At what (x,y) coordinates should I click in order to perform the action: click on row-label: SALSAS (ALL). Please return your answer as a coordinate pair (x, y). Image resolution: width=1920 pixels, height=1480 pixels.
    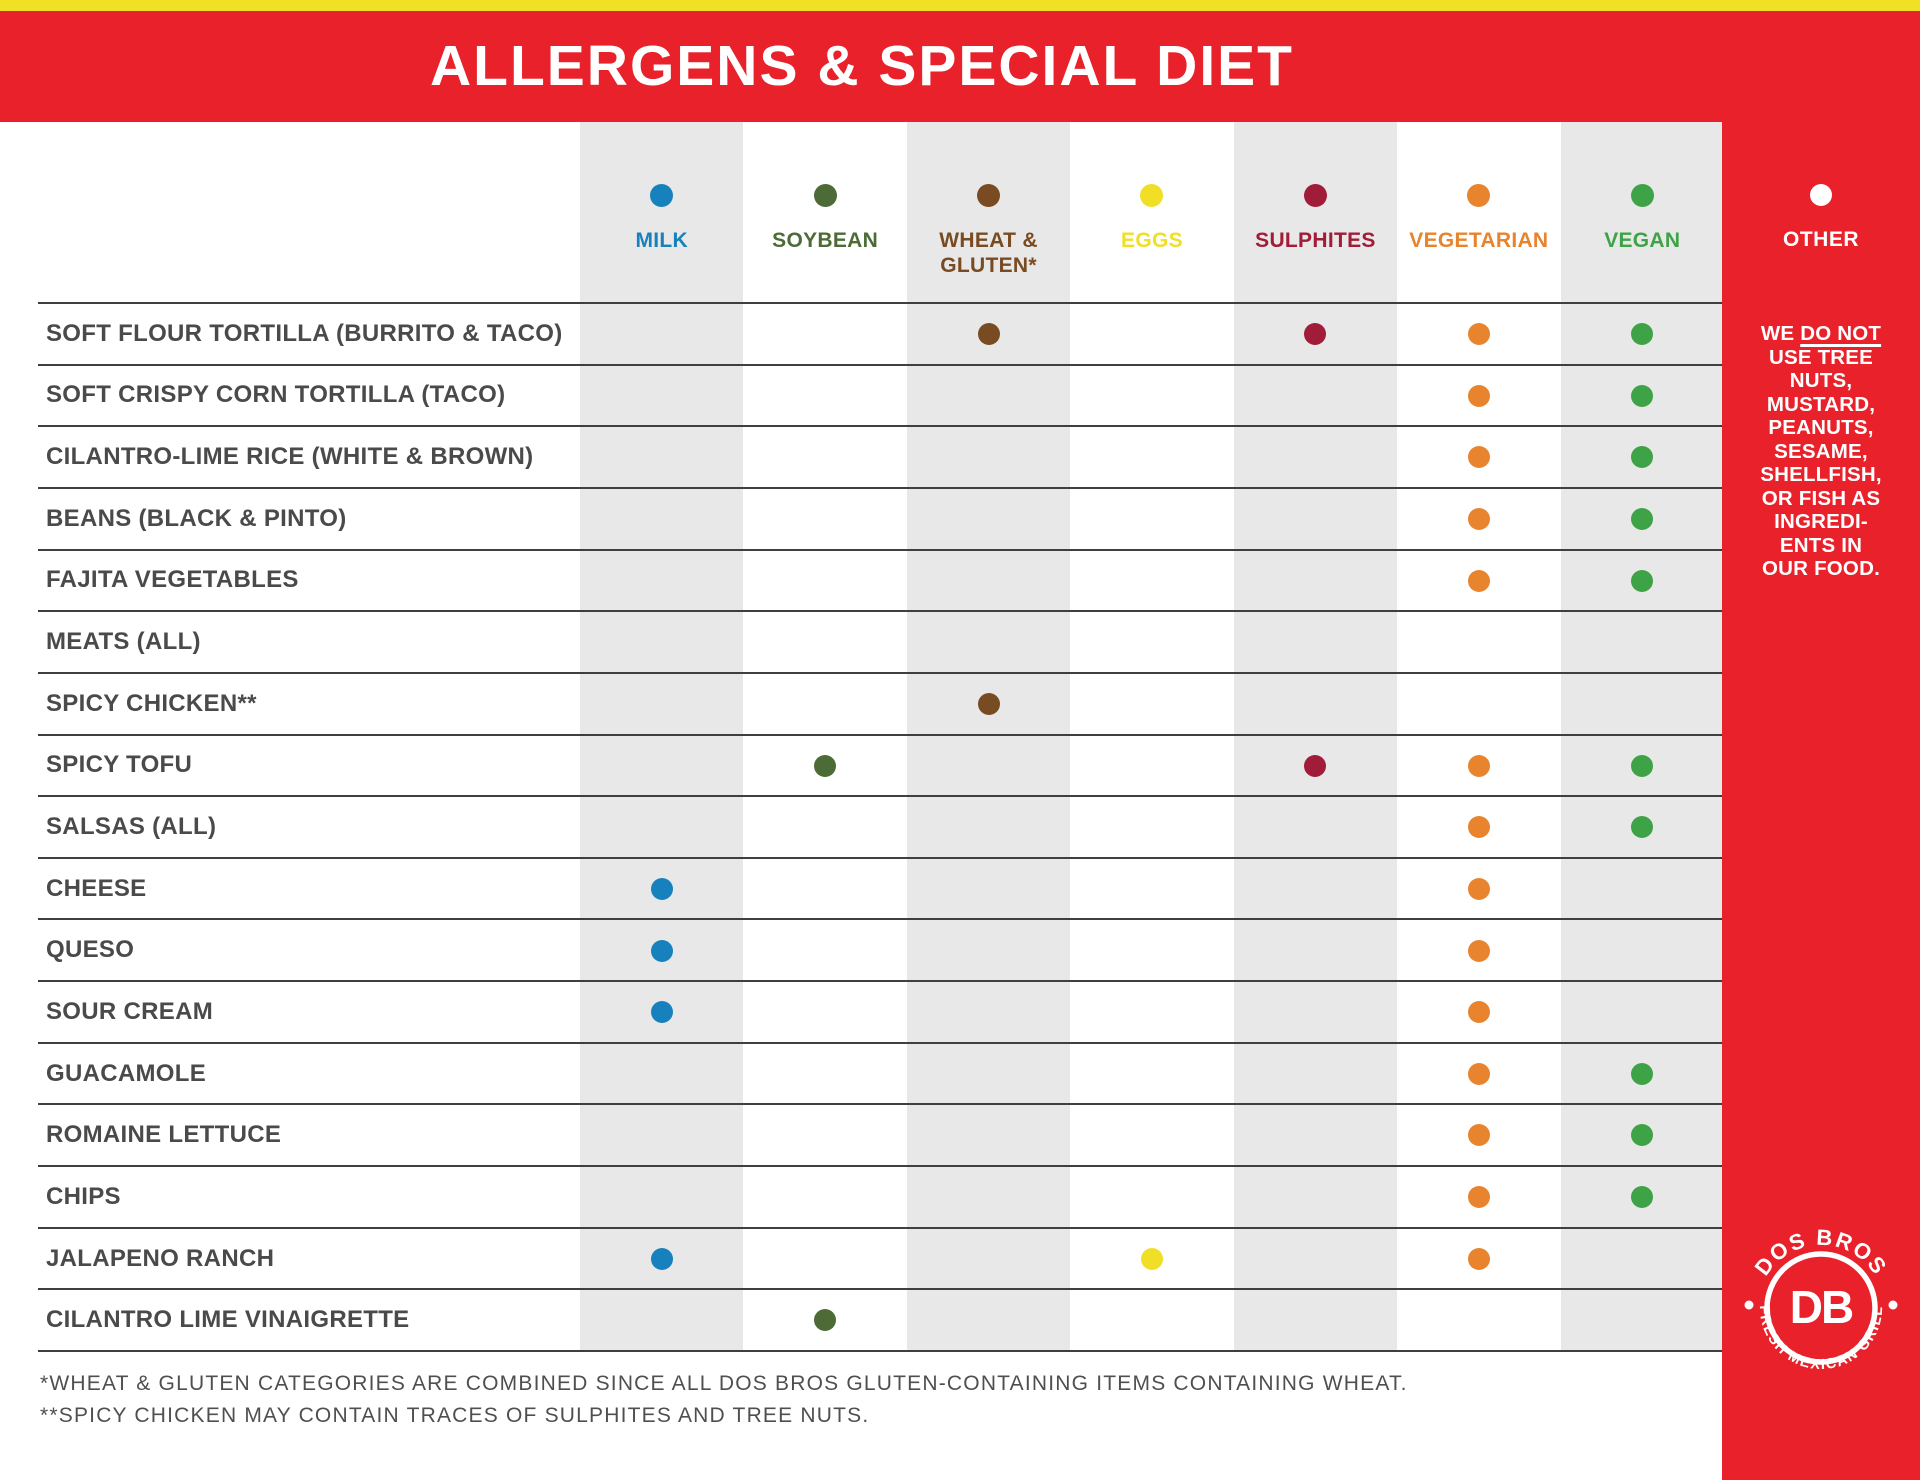
    Looking at the image, I should click on (131, 826).